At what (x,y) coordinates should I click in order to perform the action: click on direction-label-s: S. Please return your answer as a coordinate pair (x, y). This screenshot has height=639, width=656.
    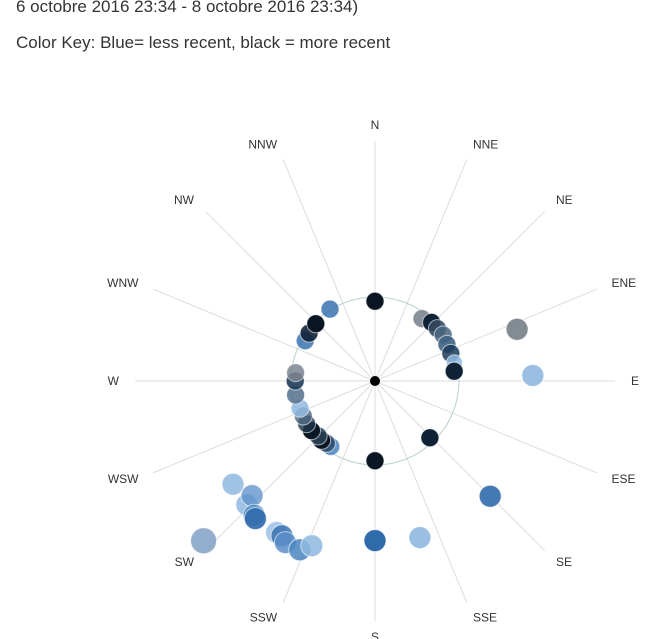
    Looking at the image, I should click on (375, 634).